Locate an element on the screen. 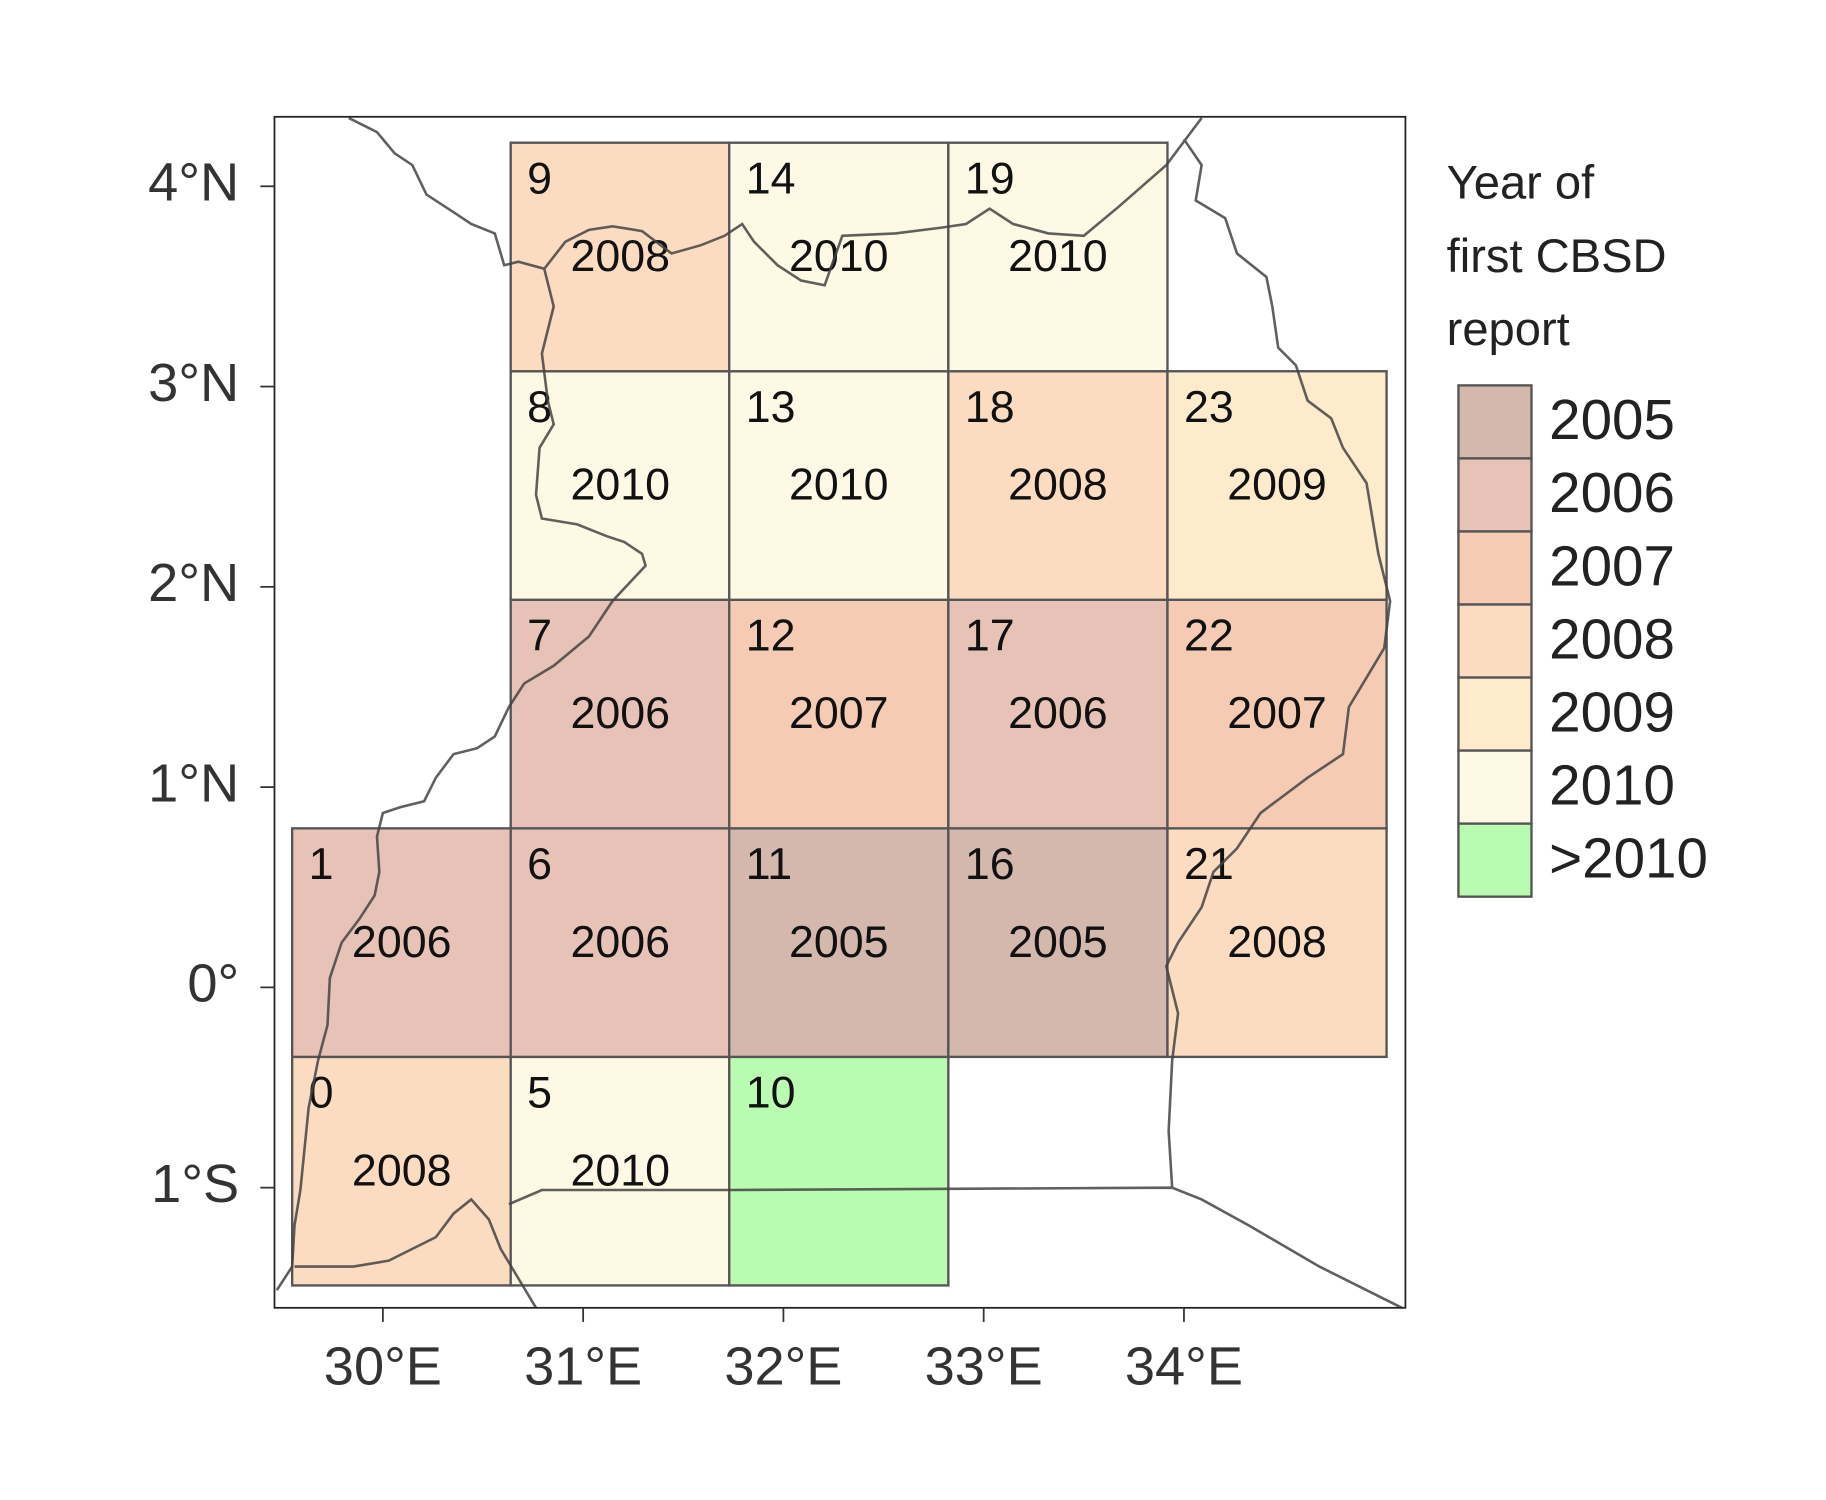 The image size is (1826, 1500). cell-id: 16 is located at coordinates (990, 864).